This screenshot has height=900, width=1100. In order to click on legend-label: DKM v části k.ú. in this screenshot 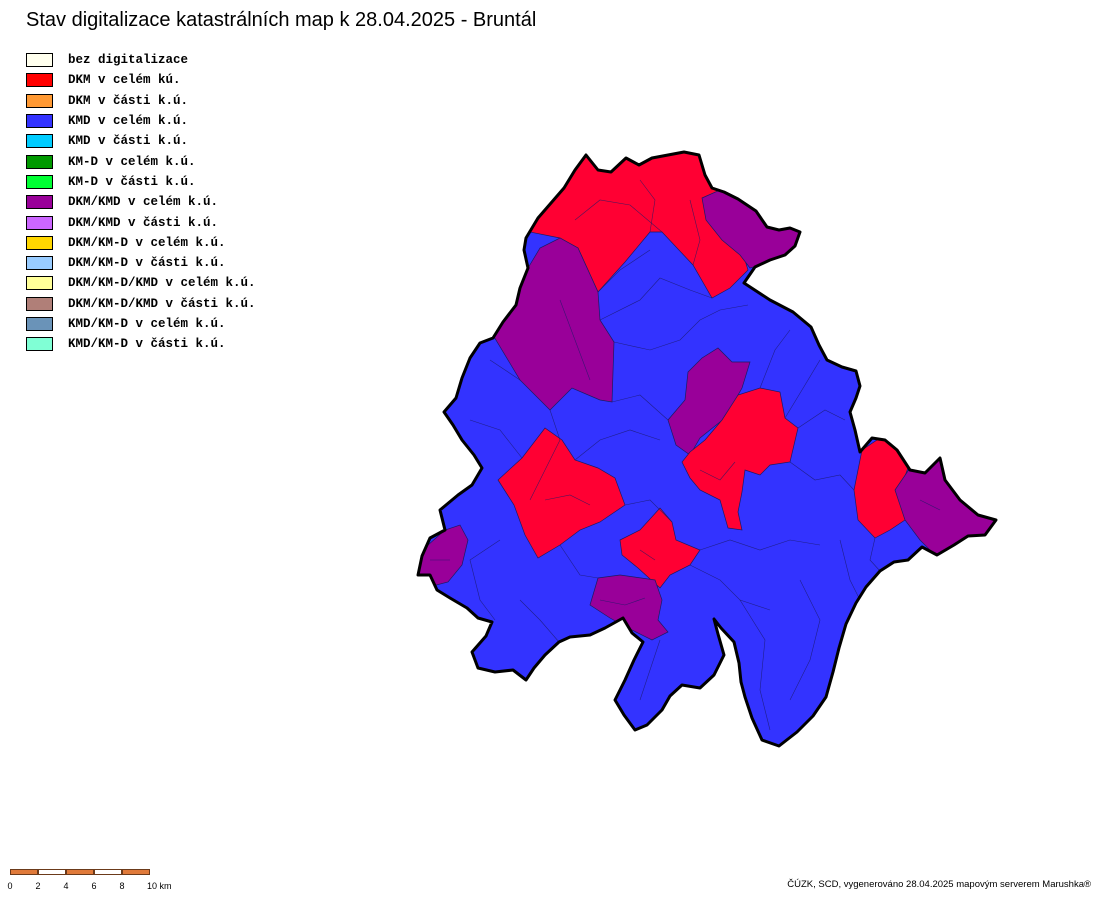, I will do `click(128, 100)`.